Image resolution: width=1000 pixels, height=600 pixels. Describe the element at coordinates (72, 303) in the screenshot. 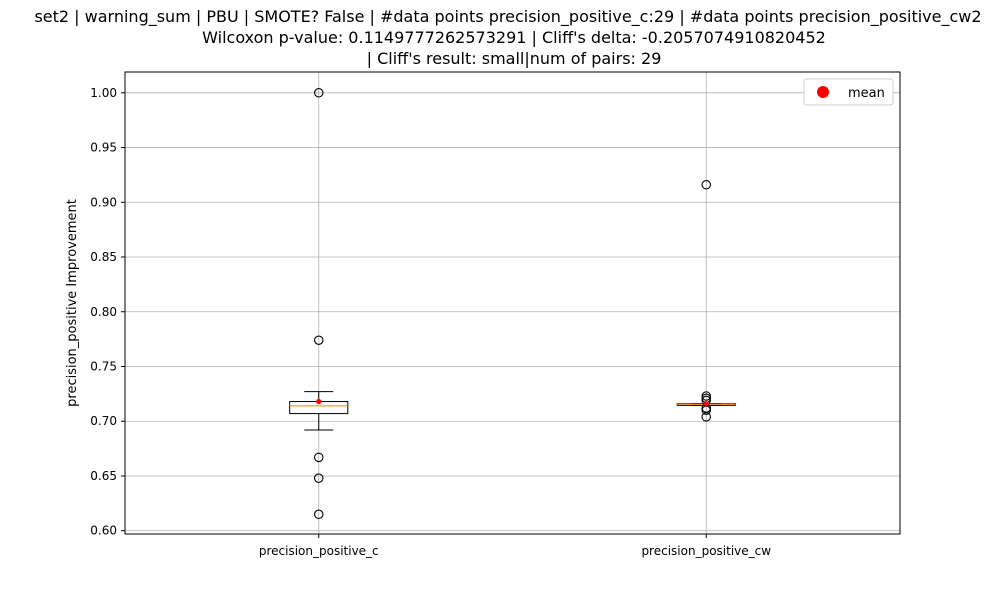

I see `y-axis-label: precision_positive Improvement` at that location.